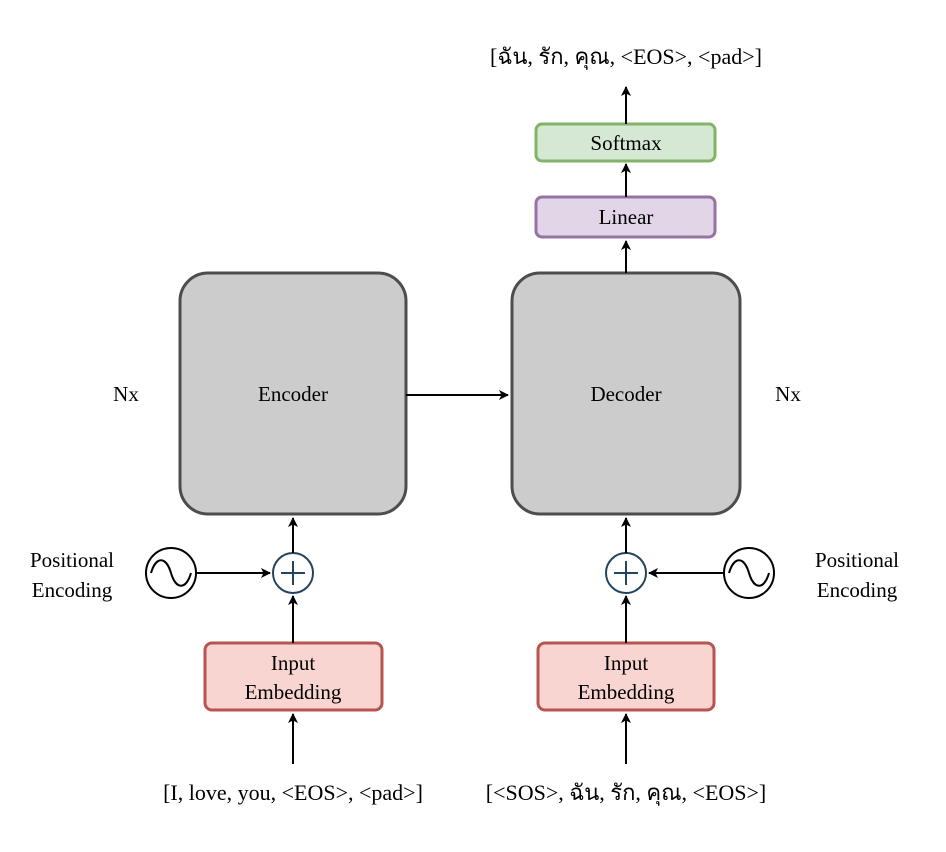 The image size is (946, 852). Describe the element at coordinates (857, 590) in the screenshot. I see `decoder-positional-label-line2: Encoding` at that location.